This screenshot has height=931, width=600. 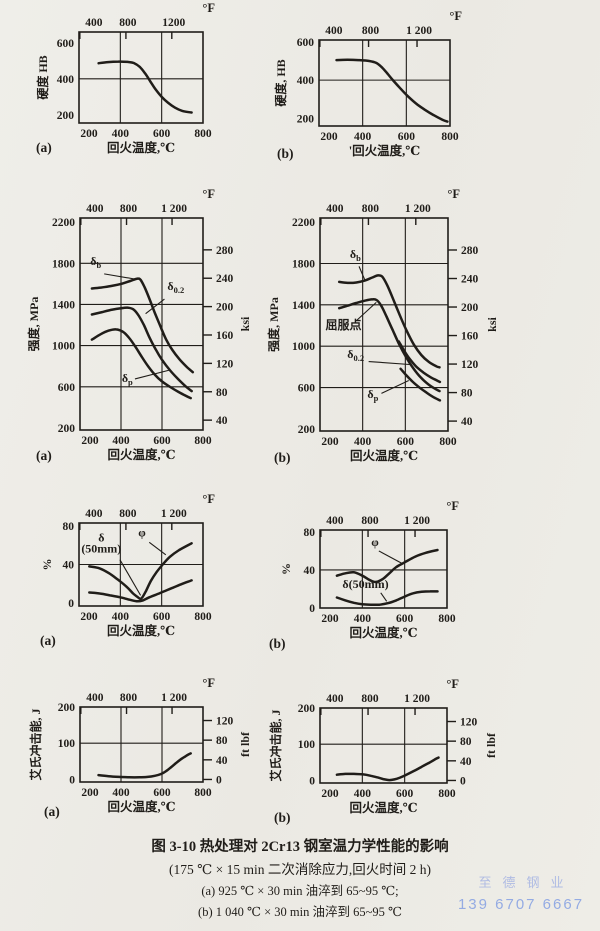 What do you see at coordinates (101, 548) in the screenshot?
I see `curve-label: (50mm)` at bounding box center [101, 548].